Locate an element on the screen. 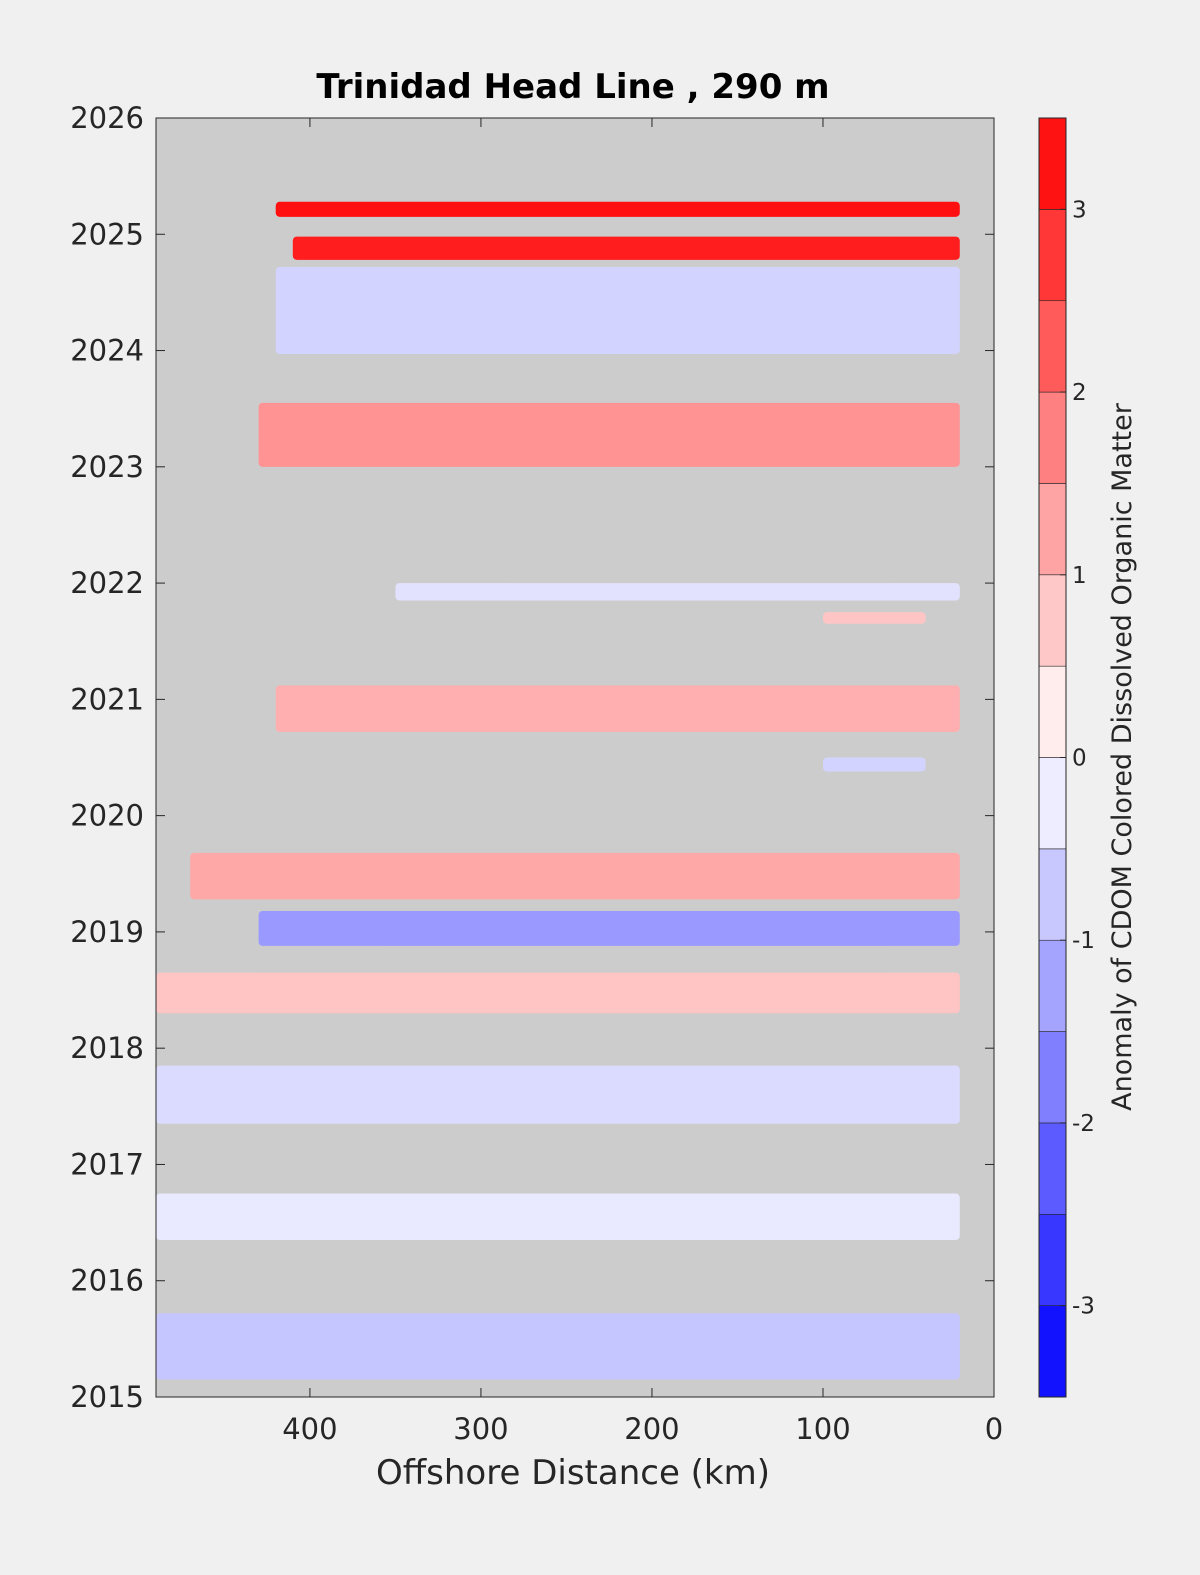  colorbar-tick-label: -1 is located at coordinates (1083, 941).